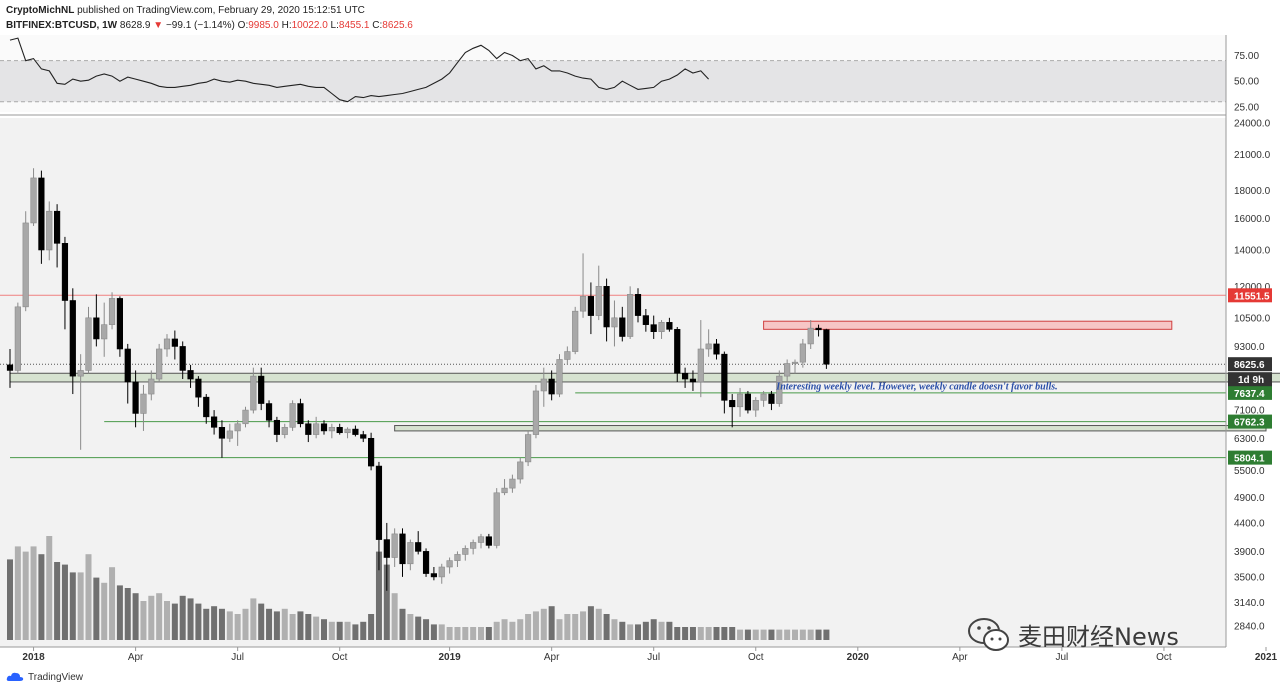 The image size is (1280, 692). Describe the element at coordinates (44, 677) in the screenshot. I see `tradingview-logo: TradingView` at that location.